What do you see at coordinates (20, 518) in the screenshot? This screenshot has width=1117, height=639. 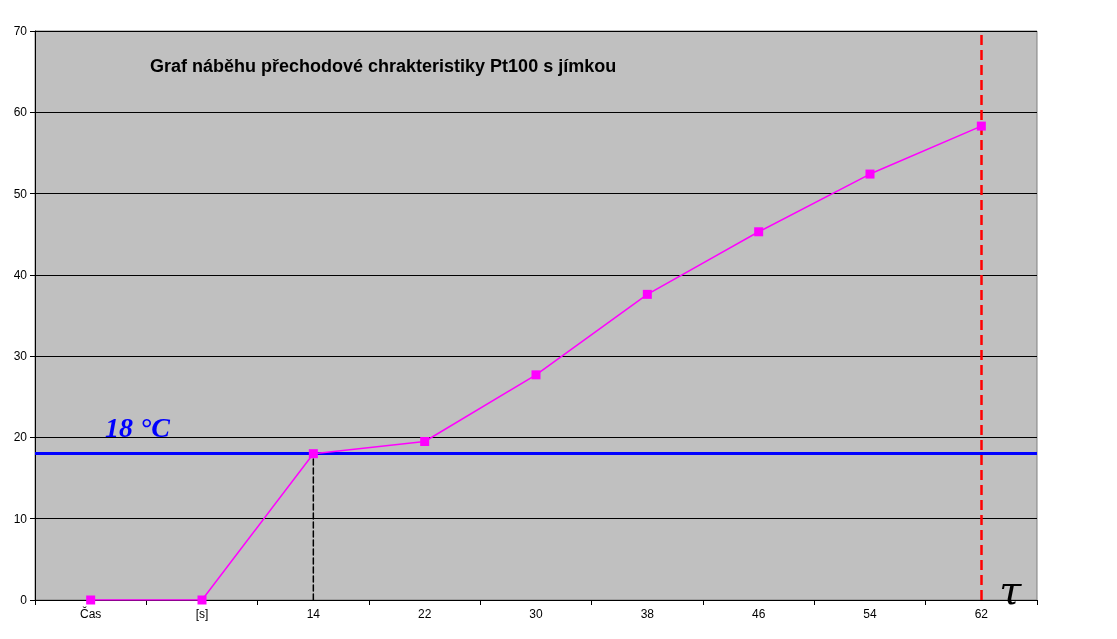 I see `y-tick-label: 10` at bounding box center [20, 518].